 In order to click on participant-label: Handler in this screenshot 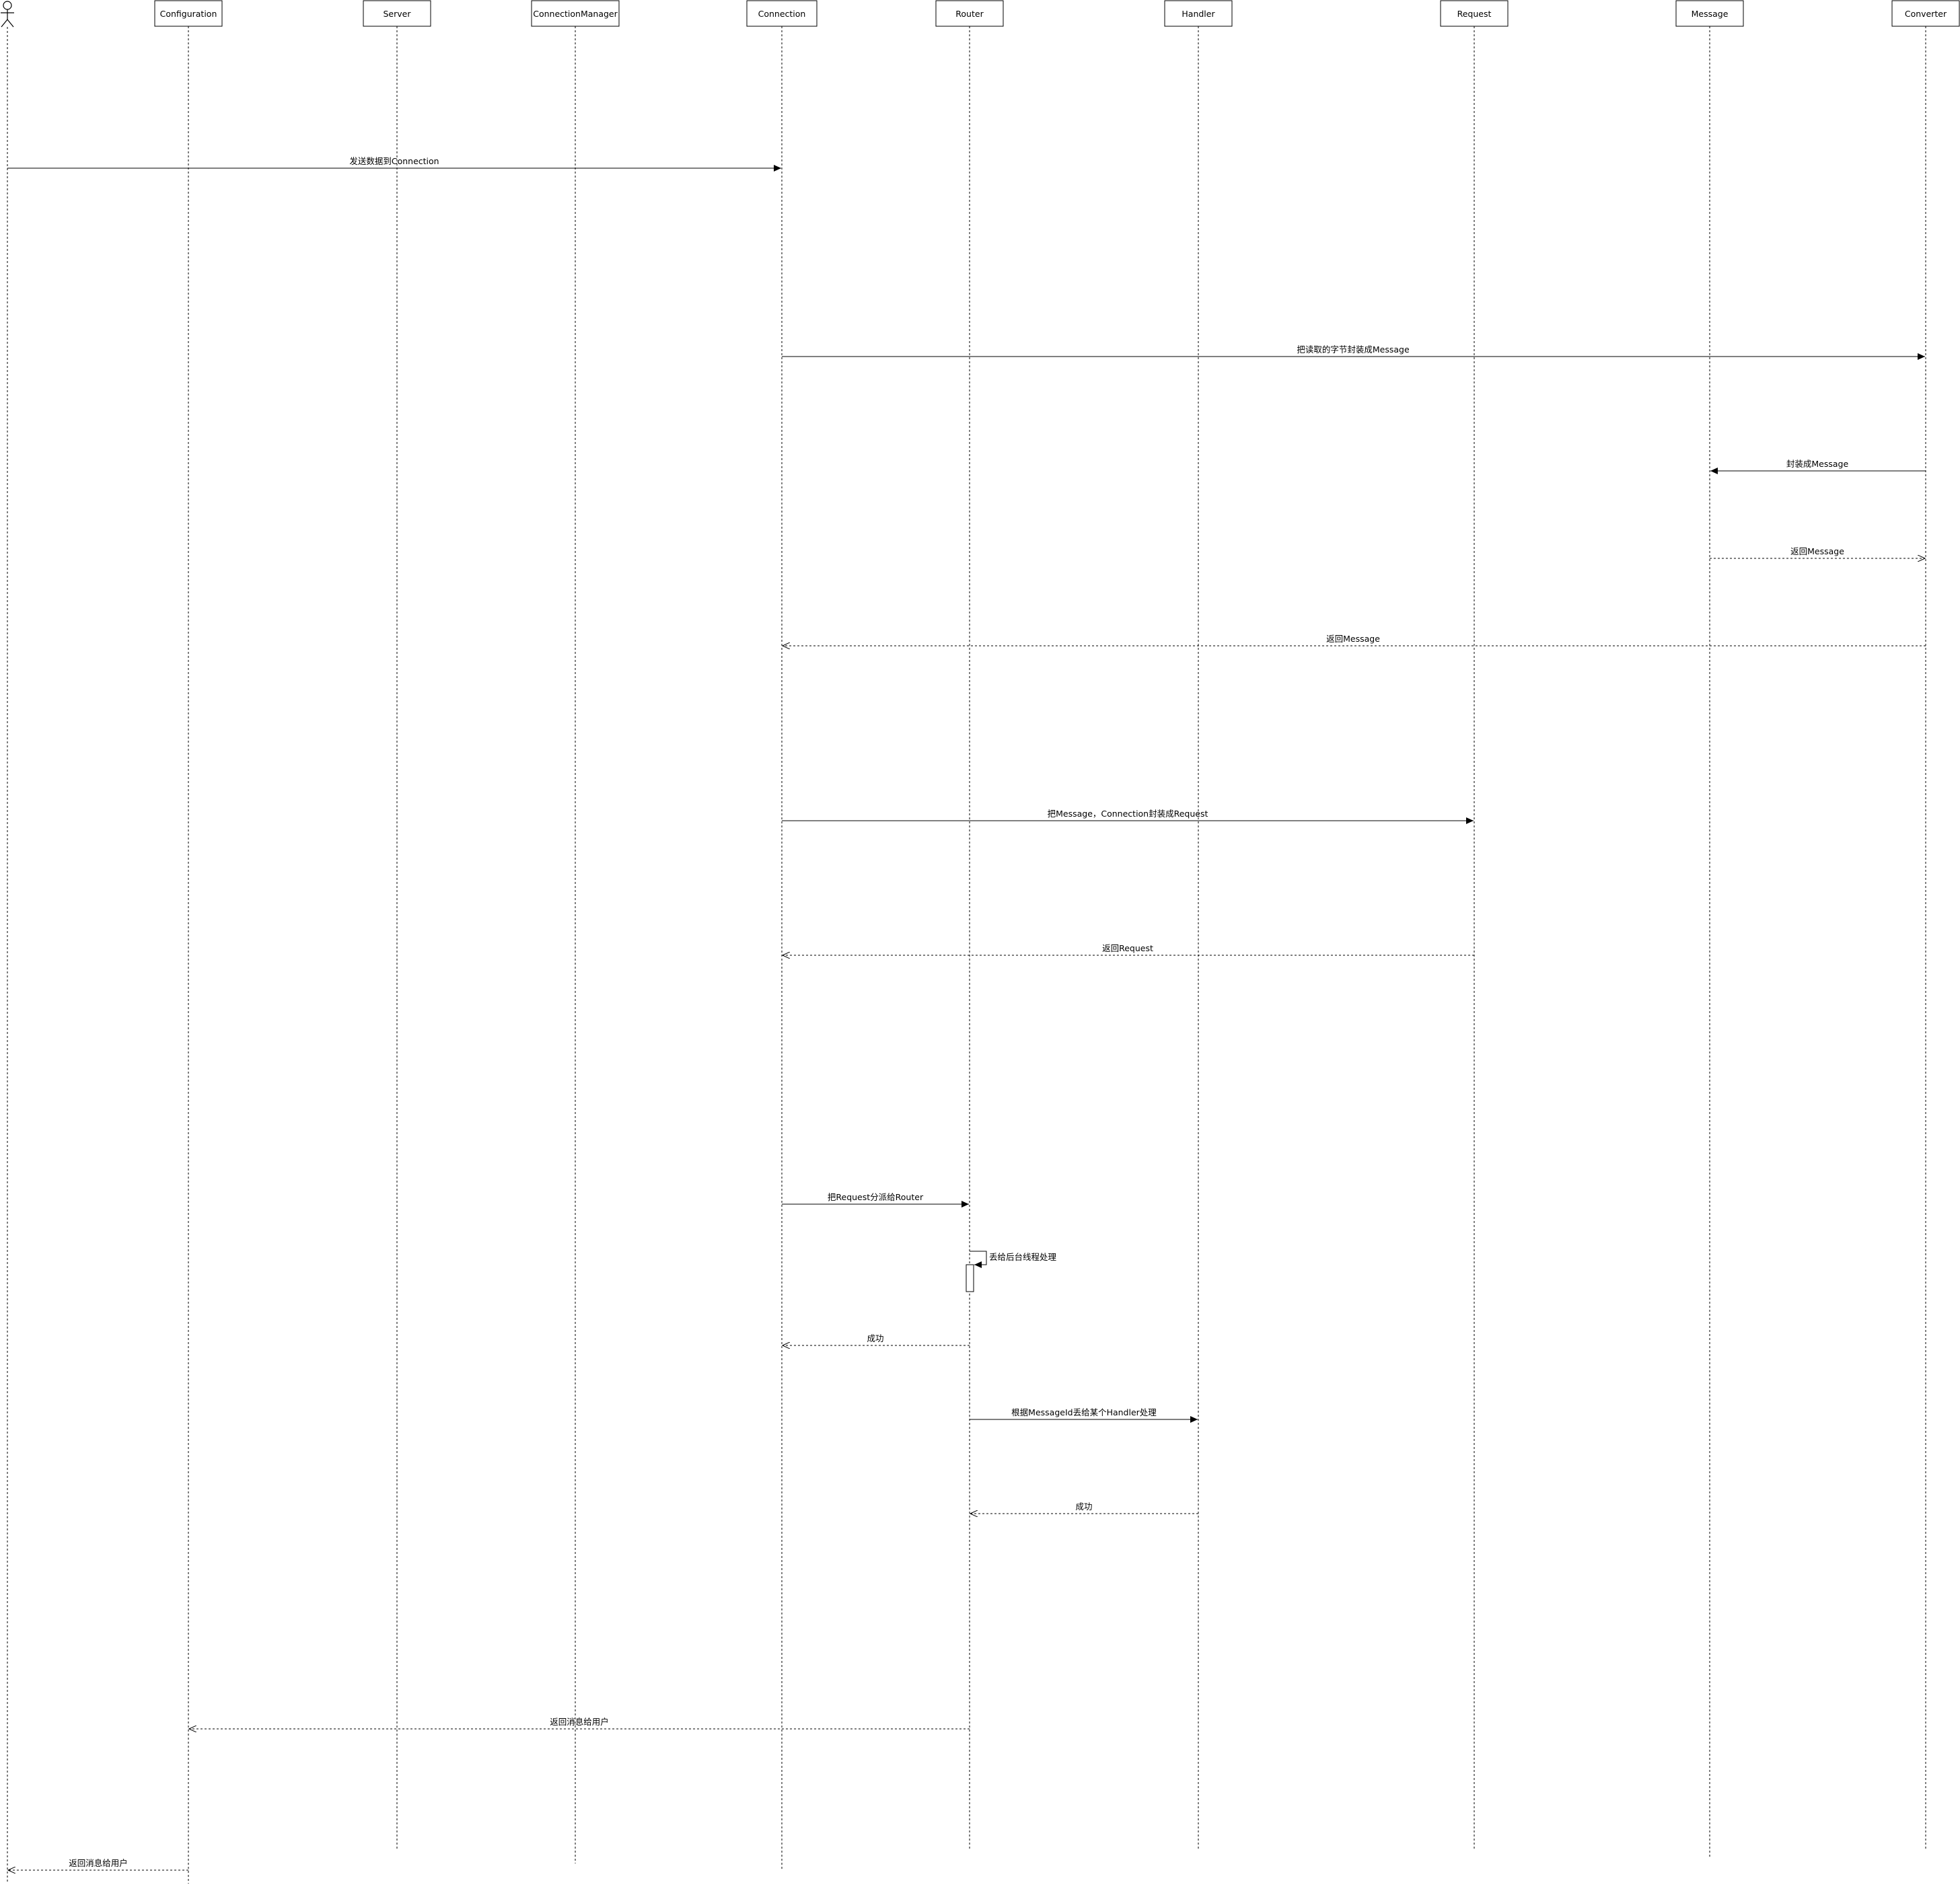, I will do `click(1198, 14)`.